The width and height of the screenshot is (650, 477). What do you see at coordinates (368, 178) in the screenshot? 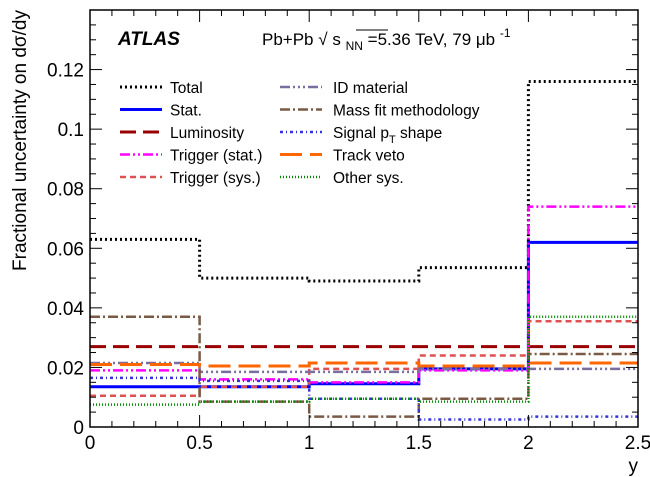
I see `legend-label-9: Other sys.` at bounding box center [368, 178].